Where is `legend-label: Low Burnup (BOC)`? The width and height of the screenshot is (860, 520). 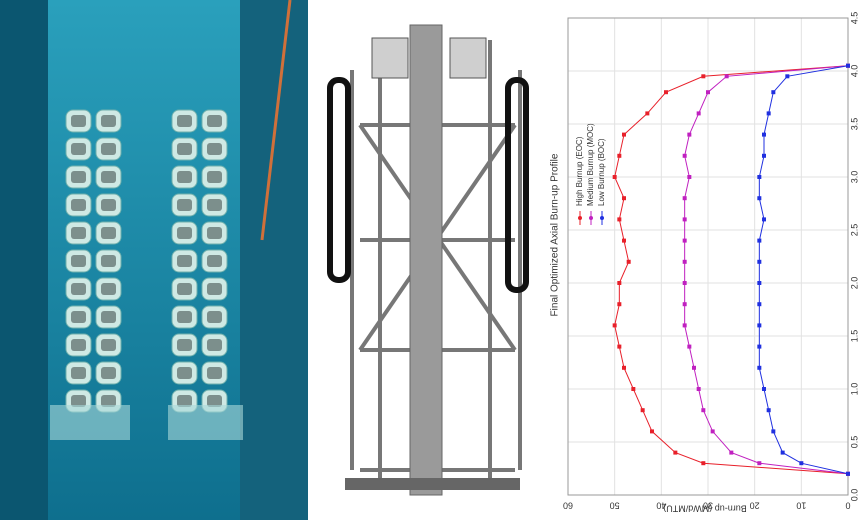 legend-label: Low Burnup (BOC) is located at coordinates (601, 172).